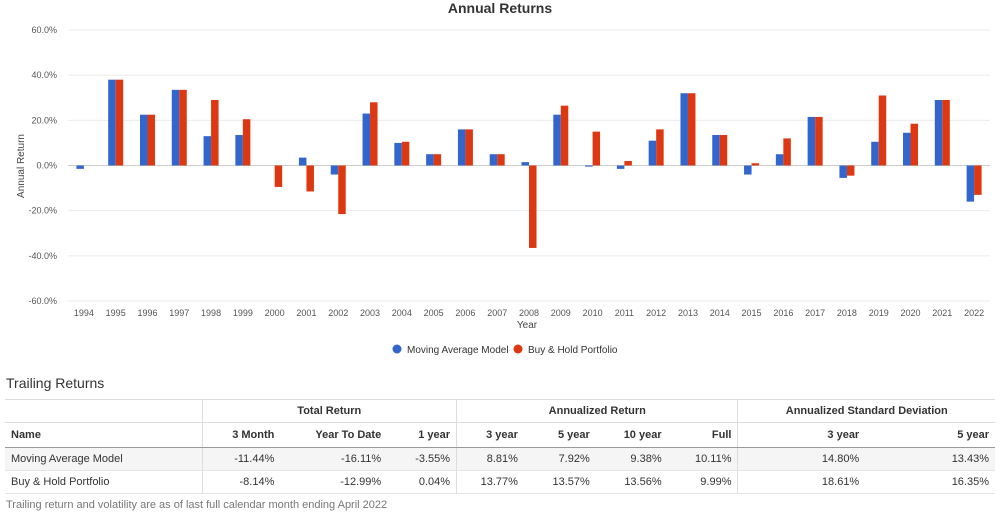  I want to click on bar-moving-average-2008, so click(525, 164).